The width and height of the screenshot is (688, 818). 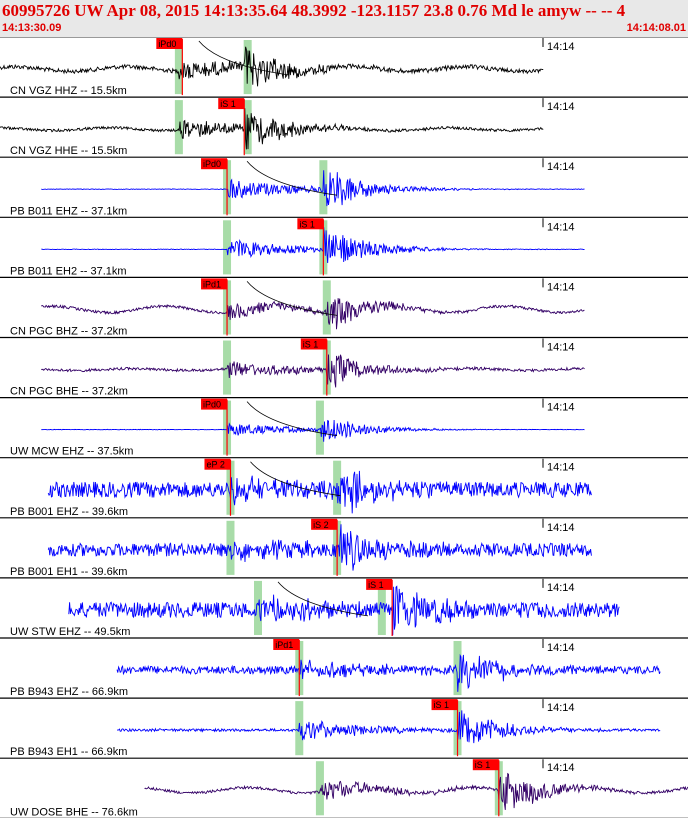 I want to click on window-end-time: 14:14:08.01, so click(x=656, y=28).